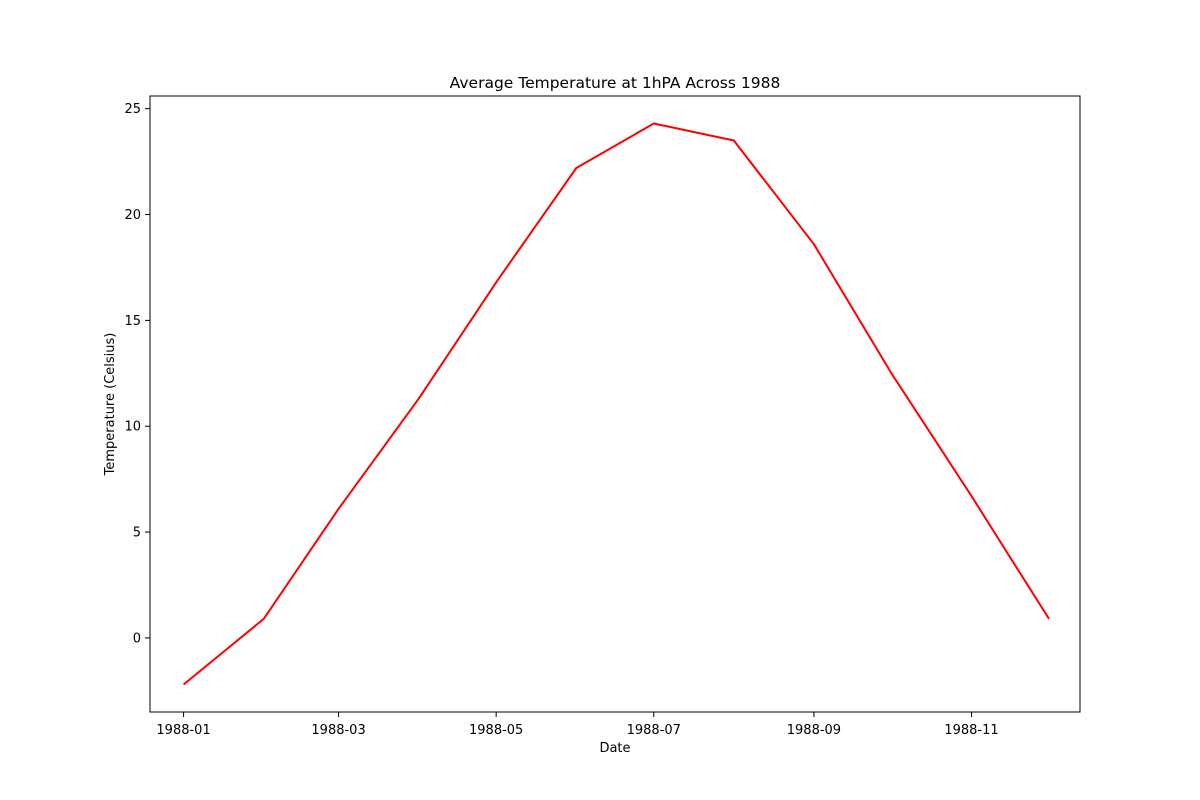  Describe the element at coordinates (137, 638) in the screenshot. I see `y-tick-label: 0` at that location.